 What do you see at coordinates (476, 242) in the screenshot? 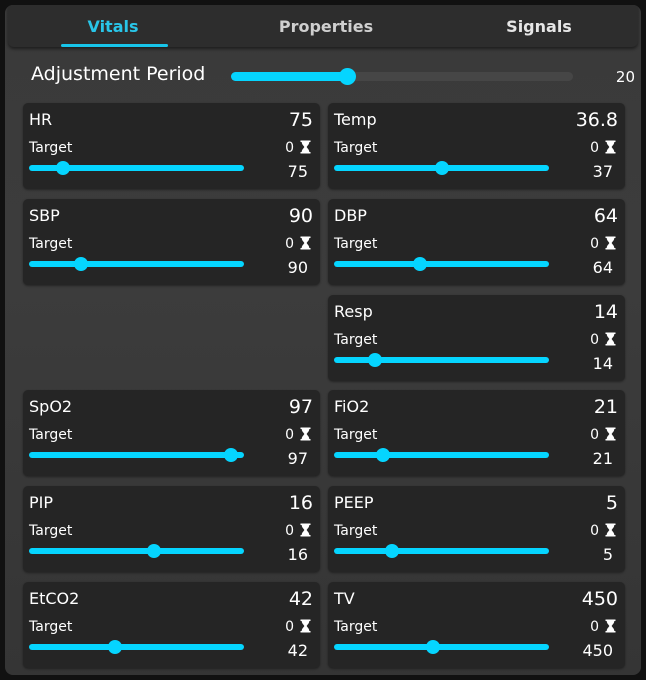
I see `vital-card-dbp: DBP 64 Target 0 64` at bounding box center [476, 242].